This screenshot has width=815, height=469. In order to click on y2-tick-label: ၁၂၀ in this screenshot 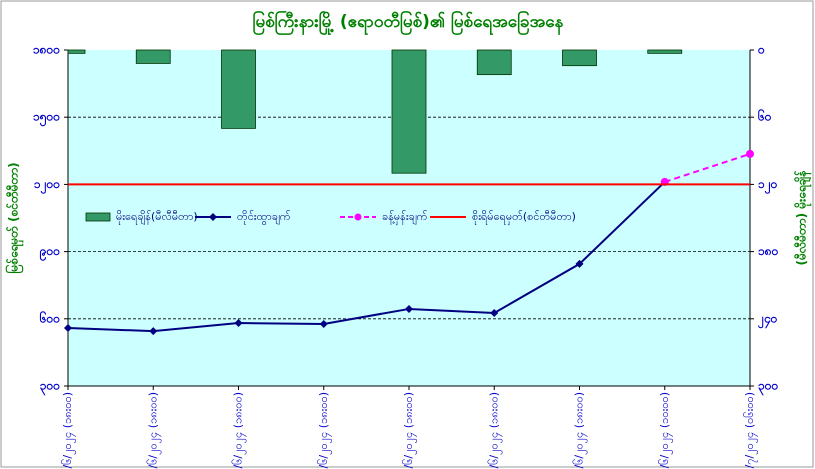, I will do `click(768, 186)`.